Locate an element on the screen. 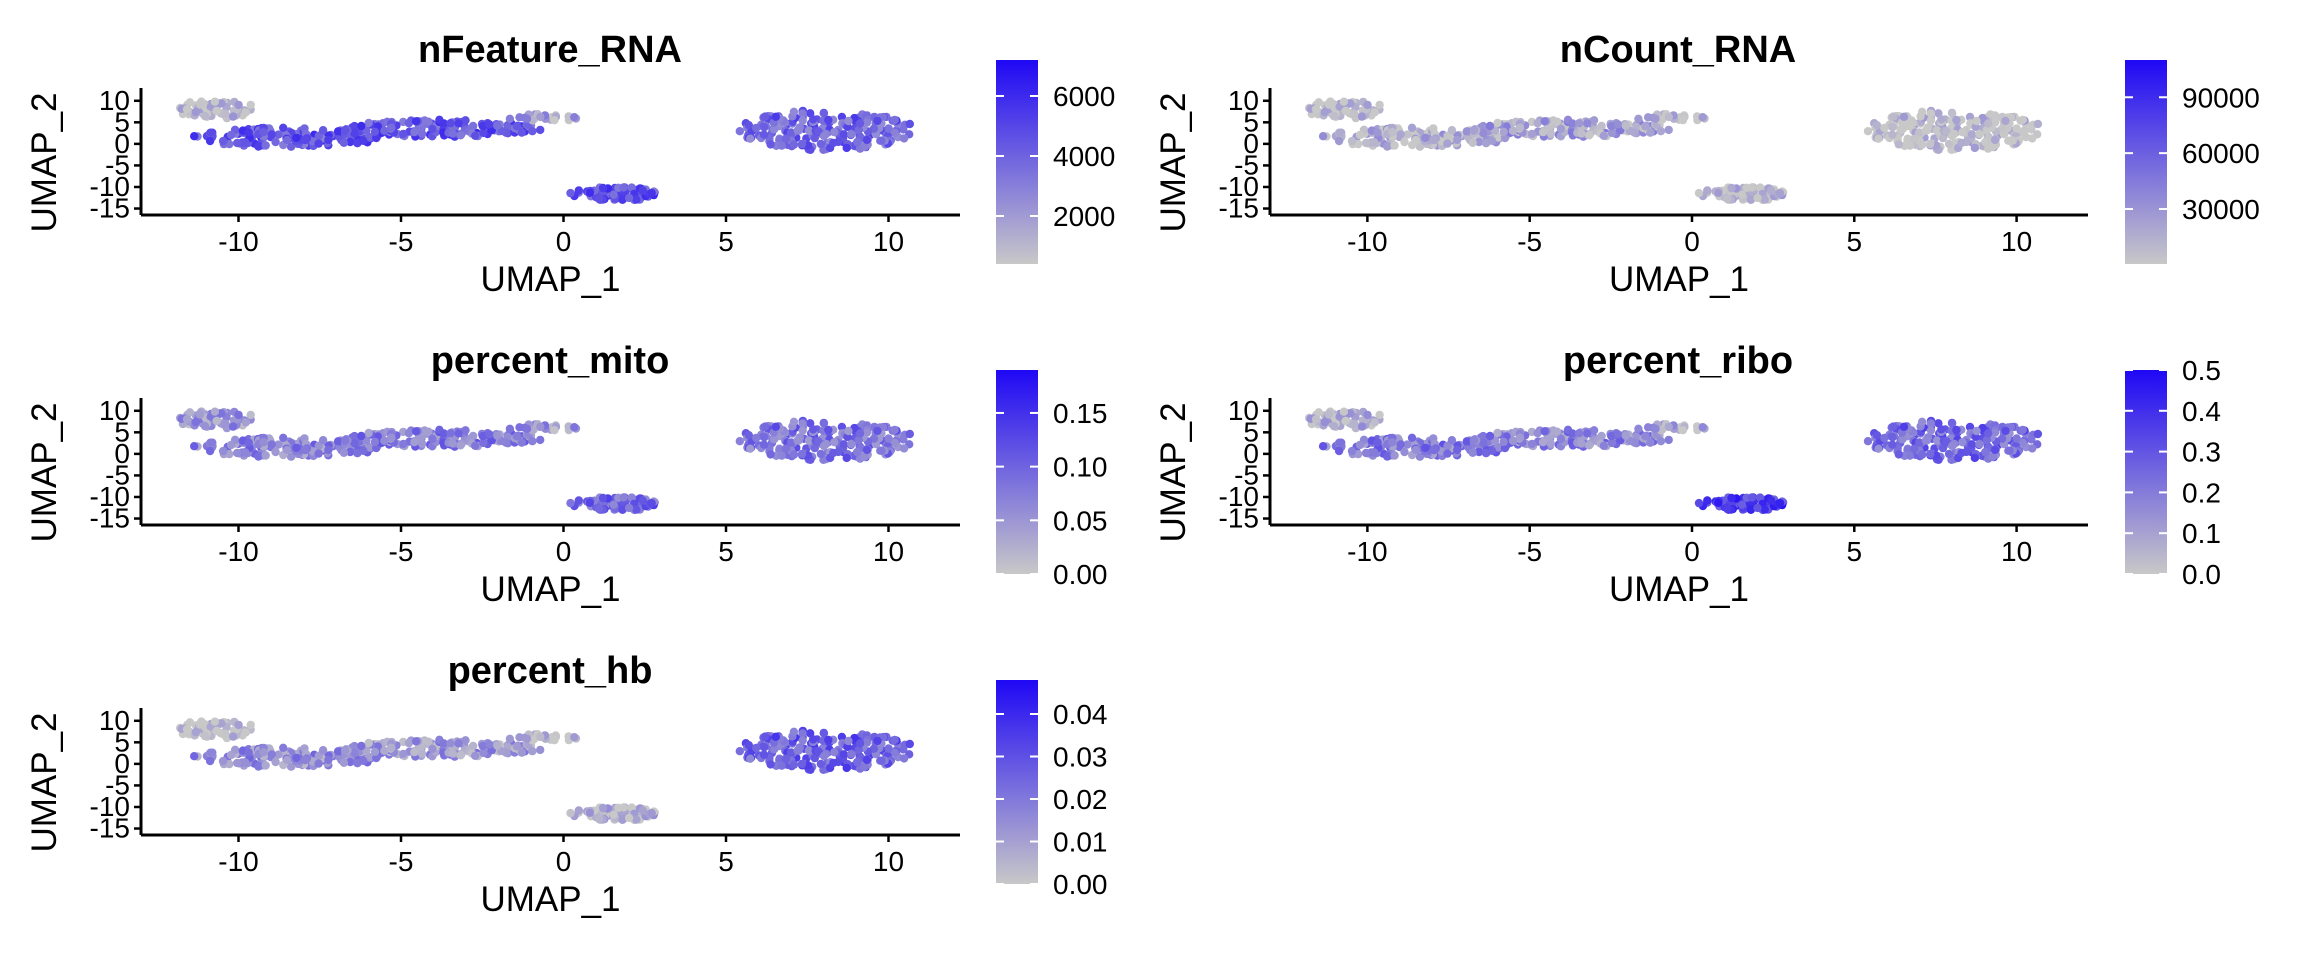 This screenshot has width=2304, height=960. y-tick-label: -5 is located at coordinates (117, 164).